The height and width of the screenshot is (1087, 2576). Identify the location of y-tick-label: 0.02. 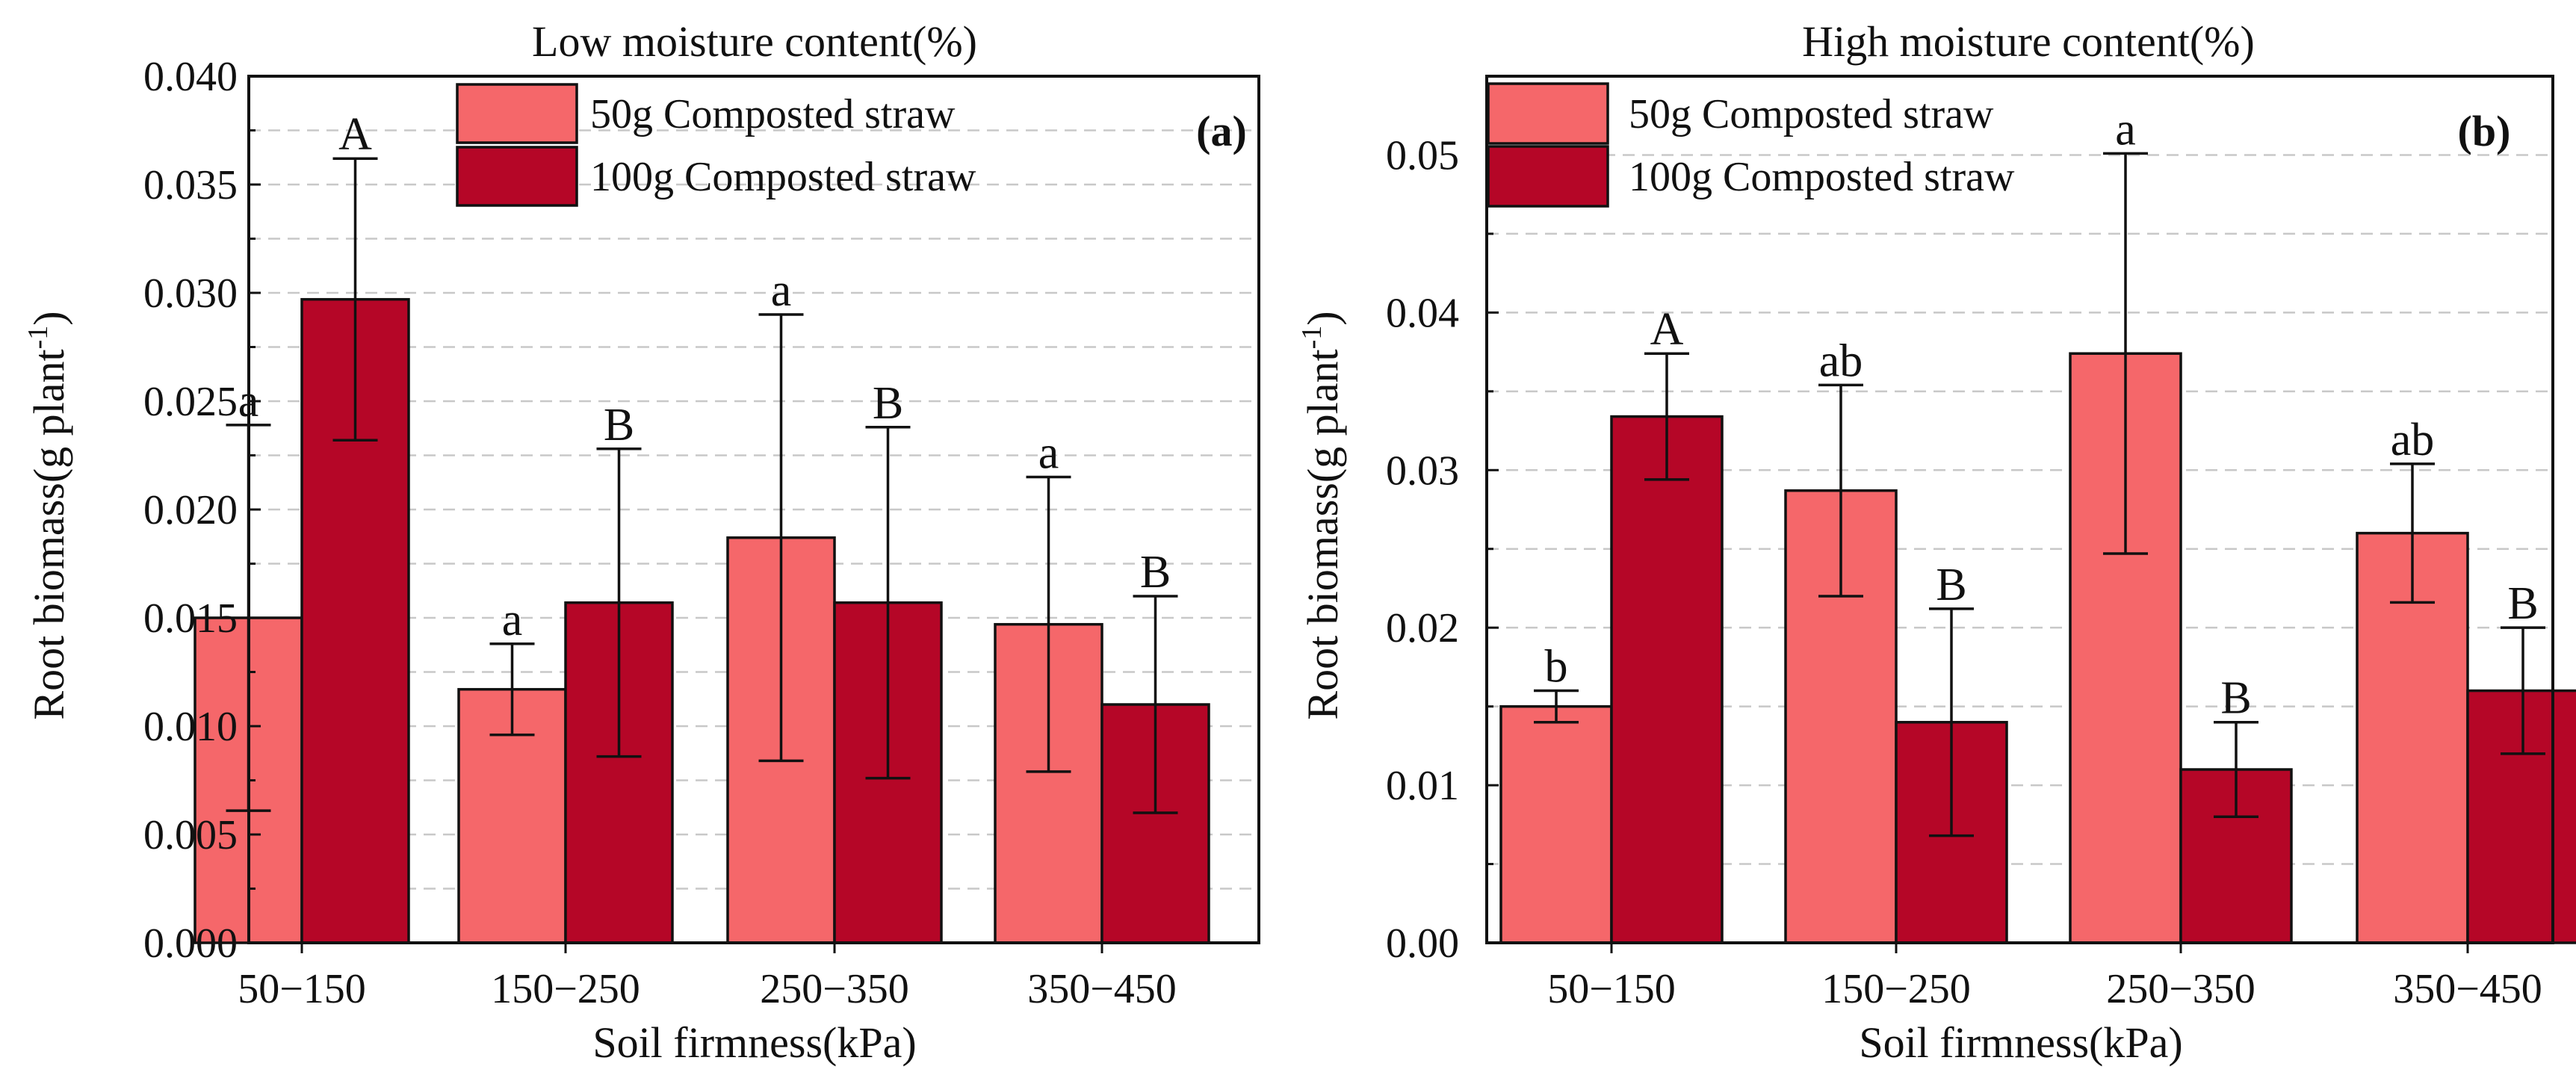
(1422, 628).